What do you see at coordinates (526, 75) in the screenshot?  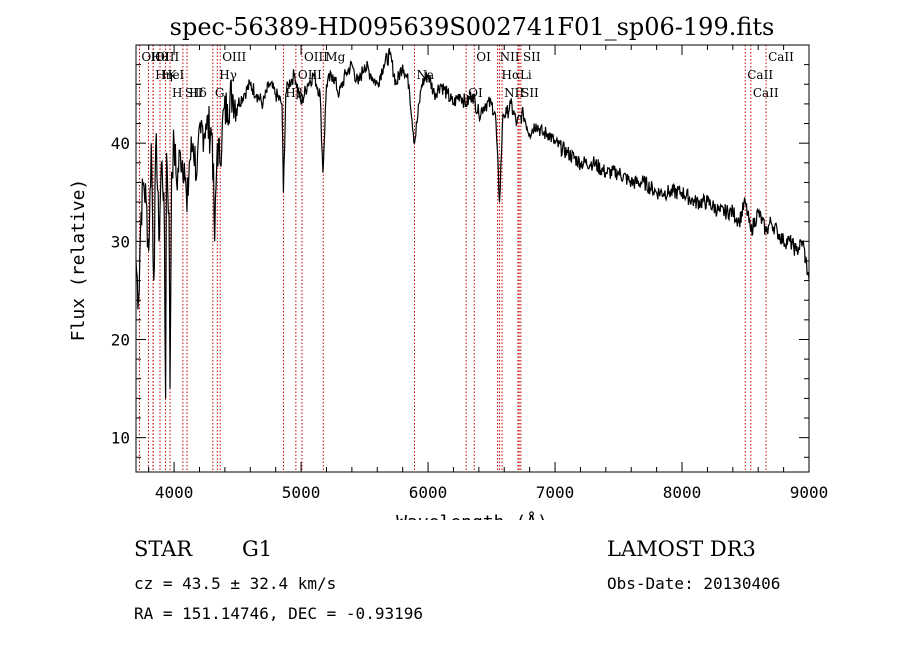 I see `spectral-line-label: Li` at bounding box center [526, 75].